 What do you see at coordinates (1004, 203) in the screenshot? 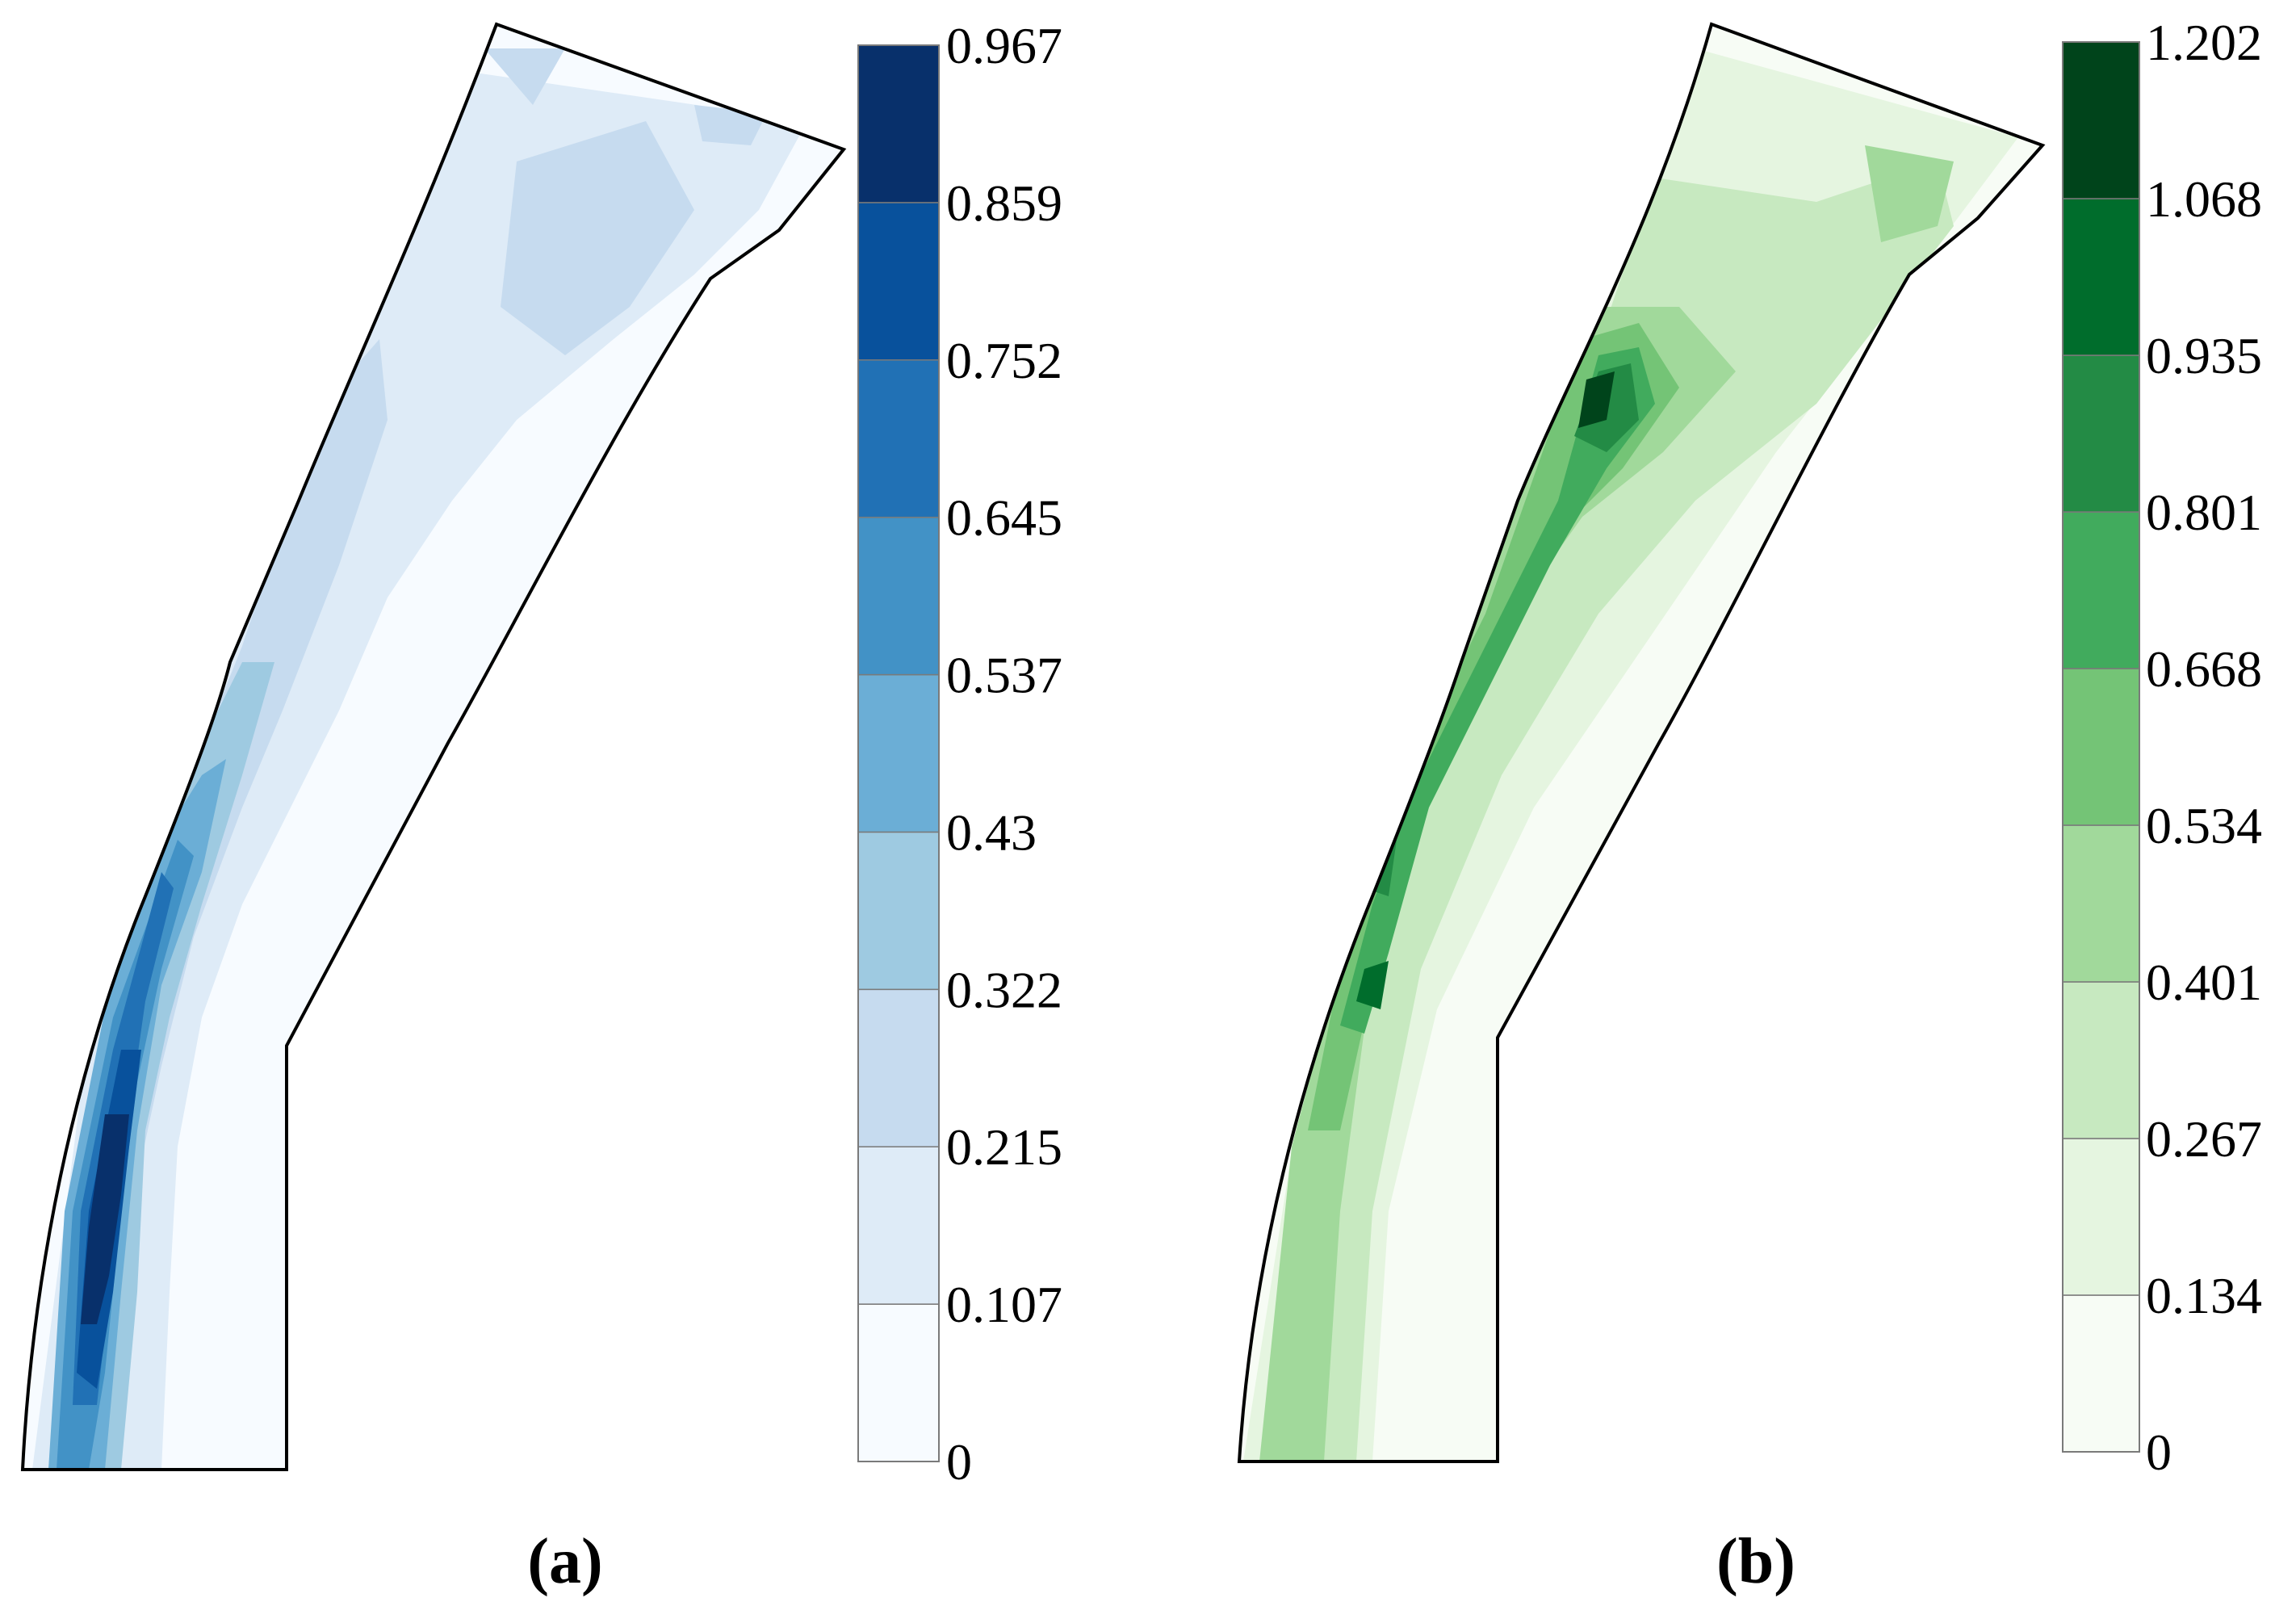
I see `colorbar-tick-label: 0.859` at bounding box center [1004, 203].